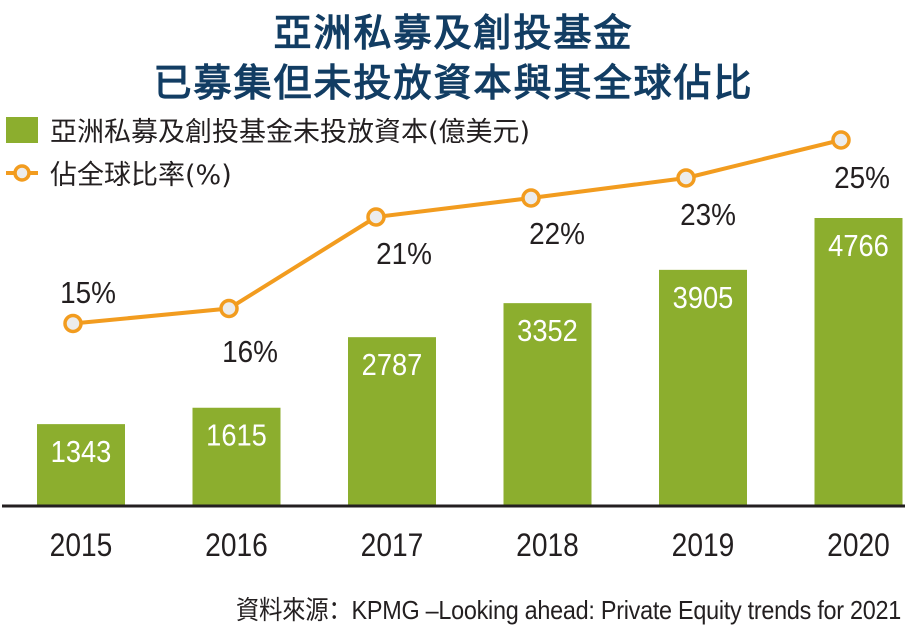  Describe the element at coordinates (858, 361) in the screenshot. I see `bar-2020` at that location.